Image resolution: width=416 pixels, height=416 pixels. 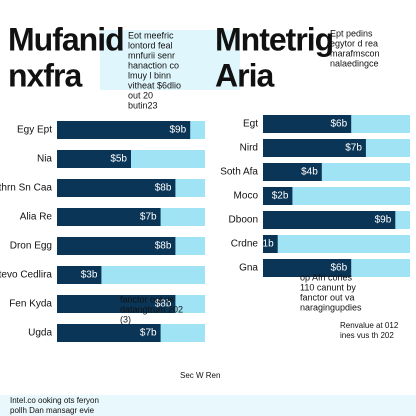 What do you see at coordinates (154, 85) in the screenshot?
I see `subtitle: vitheat $6dlio` at bounding box center [154, 85].